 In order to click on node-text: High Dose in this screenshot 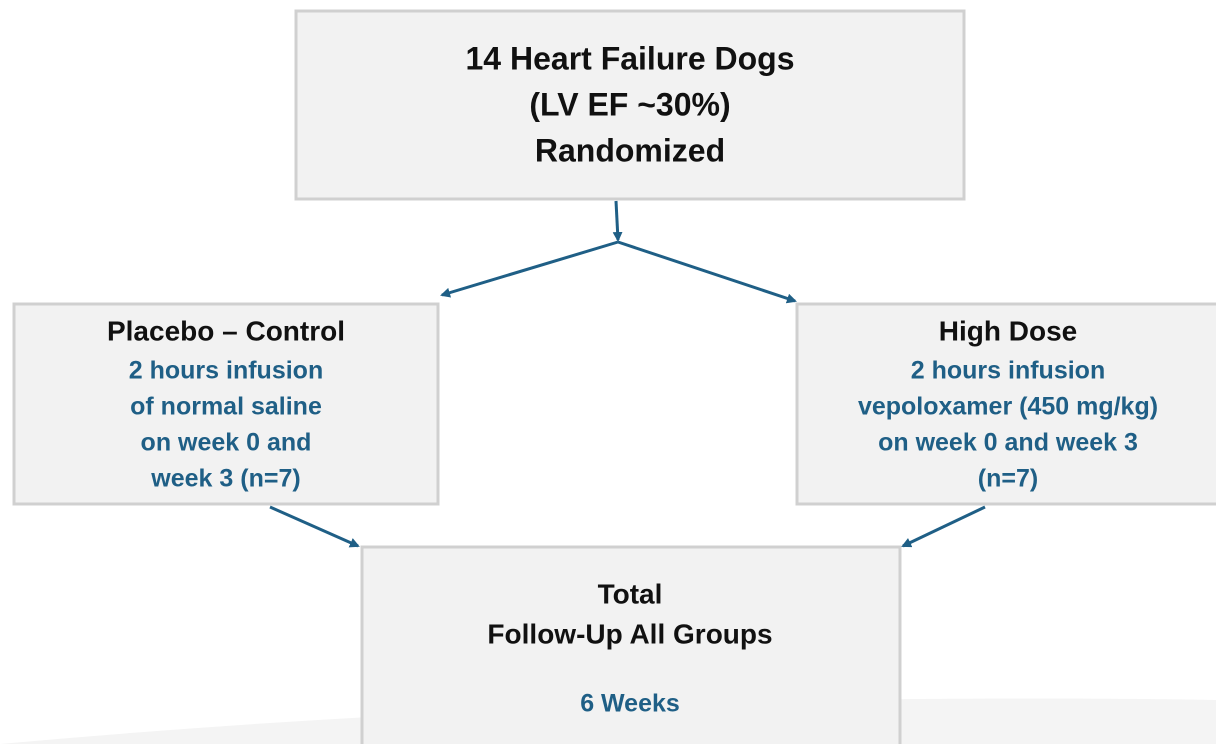, I will do `click(1008, 330)`.